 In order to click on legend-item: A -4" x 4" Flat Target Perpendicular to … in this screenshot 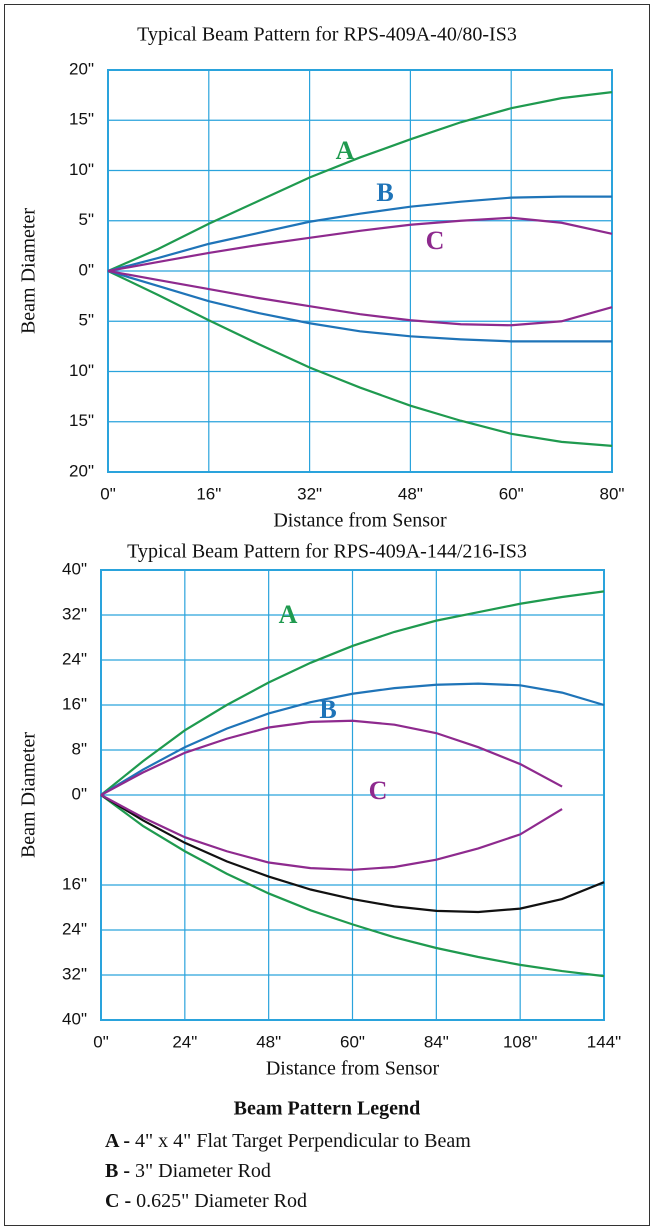, I will do `click(288, 1141)`.